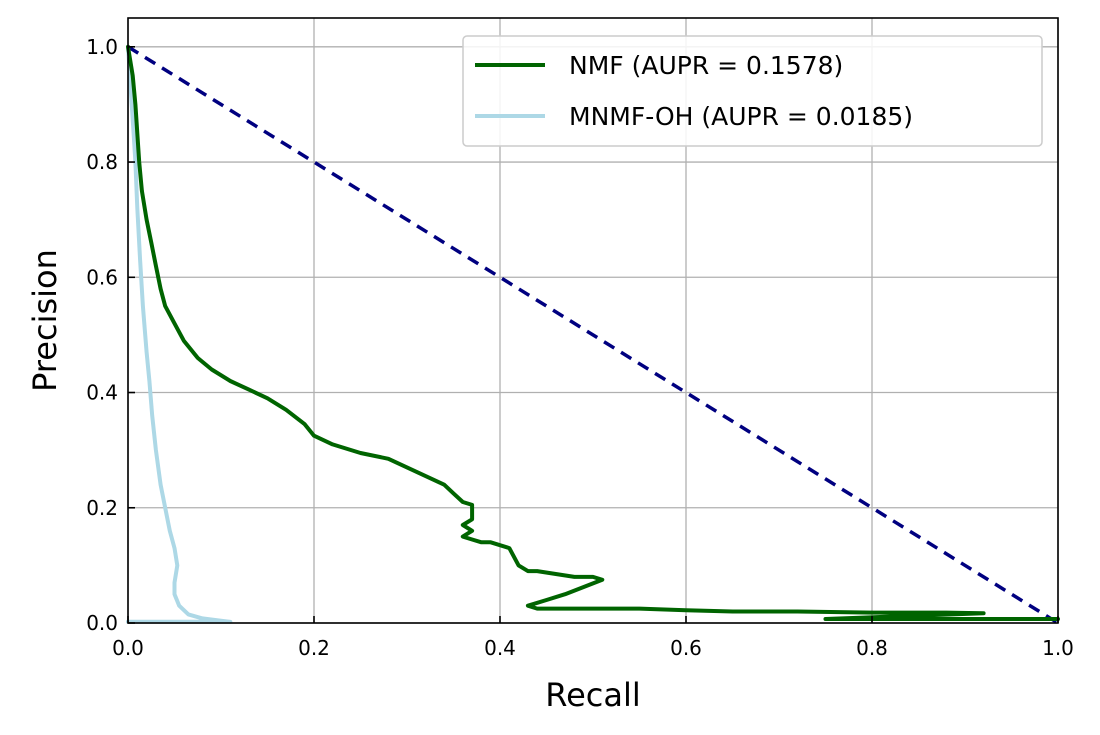 Image resolution: width=1100 pixels, height=735 pixels. What do you see at coordinates (686, 648) in the screenshot?
I see `x-tick-label: 0.6` at bounding box center [686, 648].